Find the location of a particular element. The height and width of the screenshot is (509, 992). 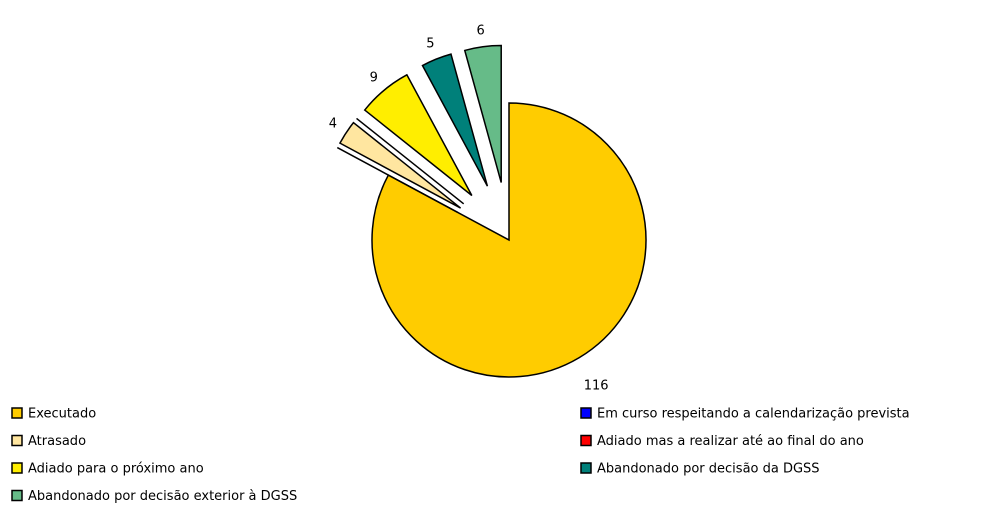

legend-label: Executado is located at coordinates (62, 414).